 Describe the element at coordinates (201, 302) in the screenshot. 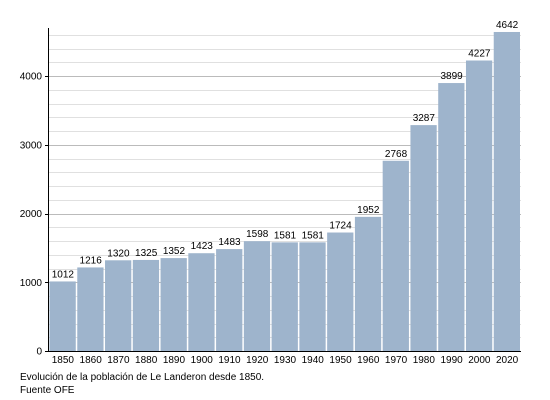

I see `bar-1900` at that location.